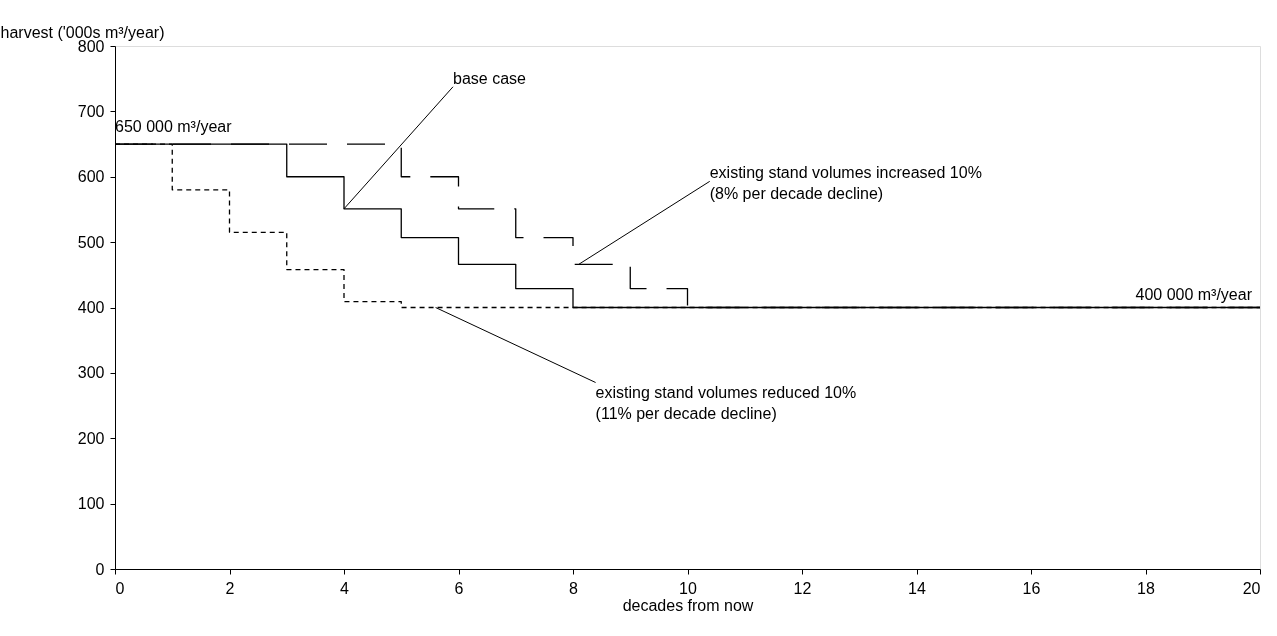  I want to click on x-tick-label: 4, so click(345, 588).